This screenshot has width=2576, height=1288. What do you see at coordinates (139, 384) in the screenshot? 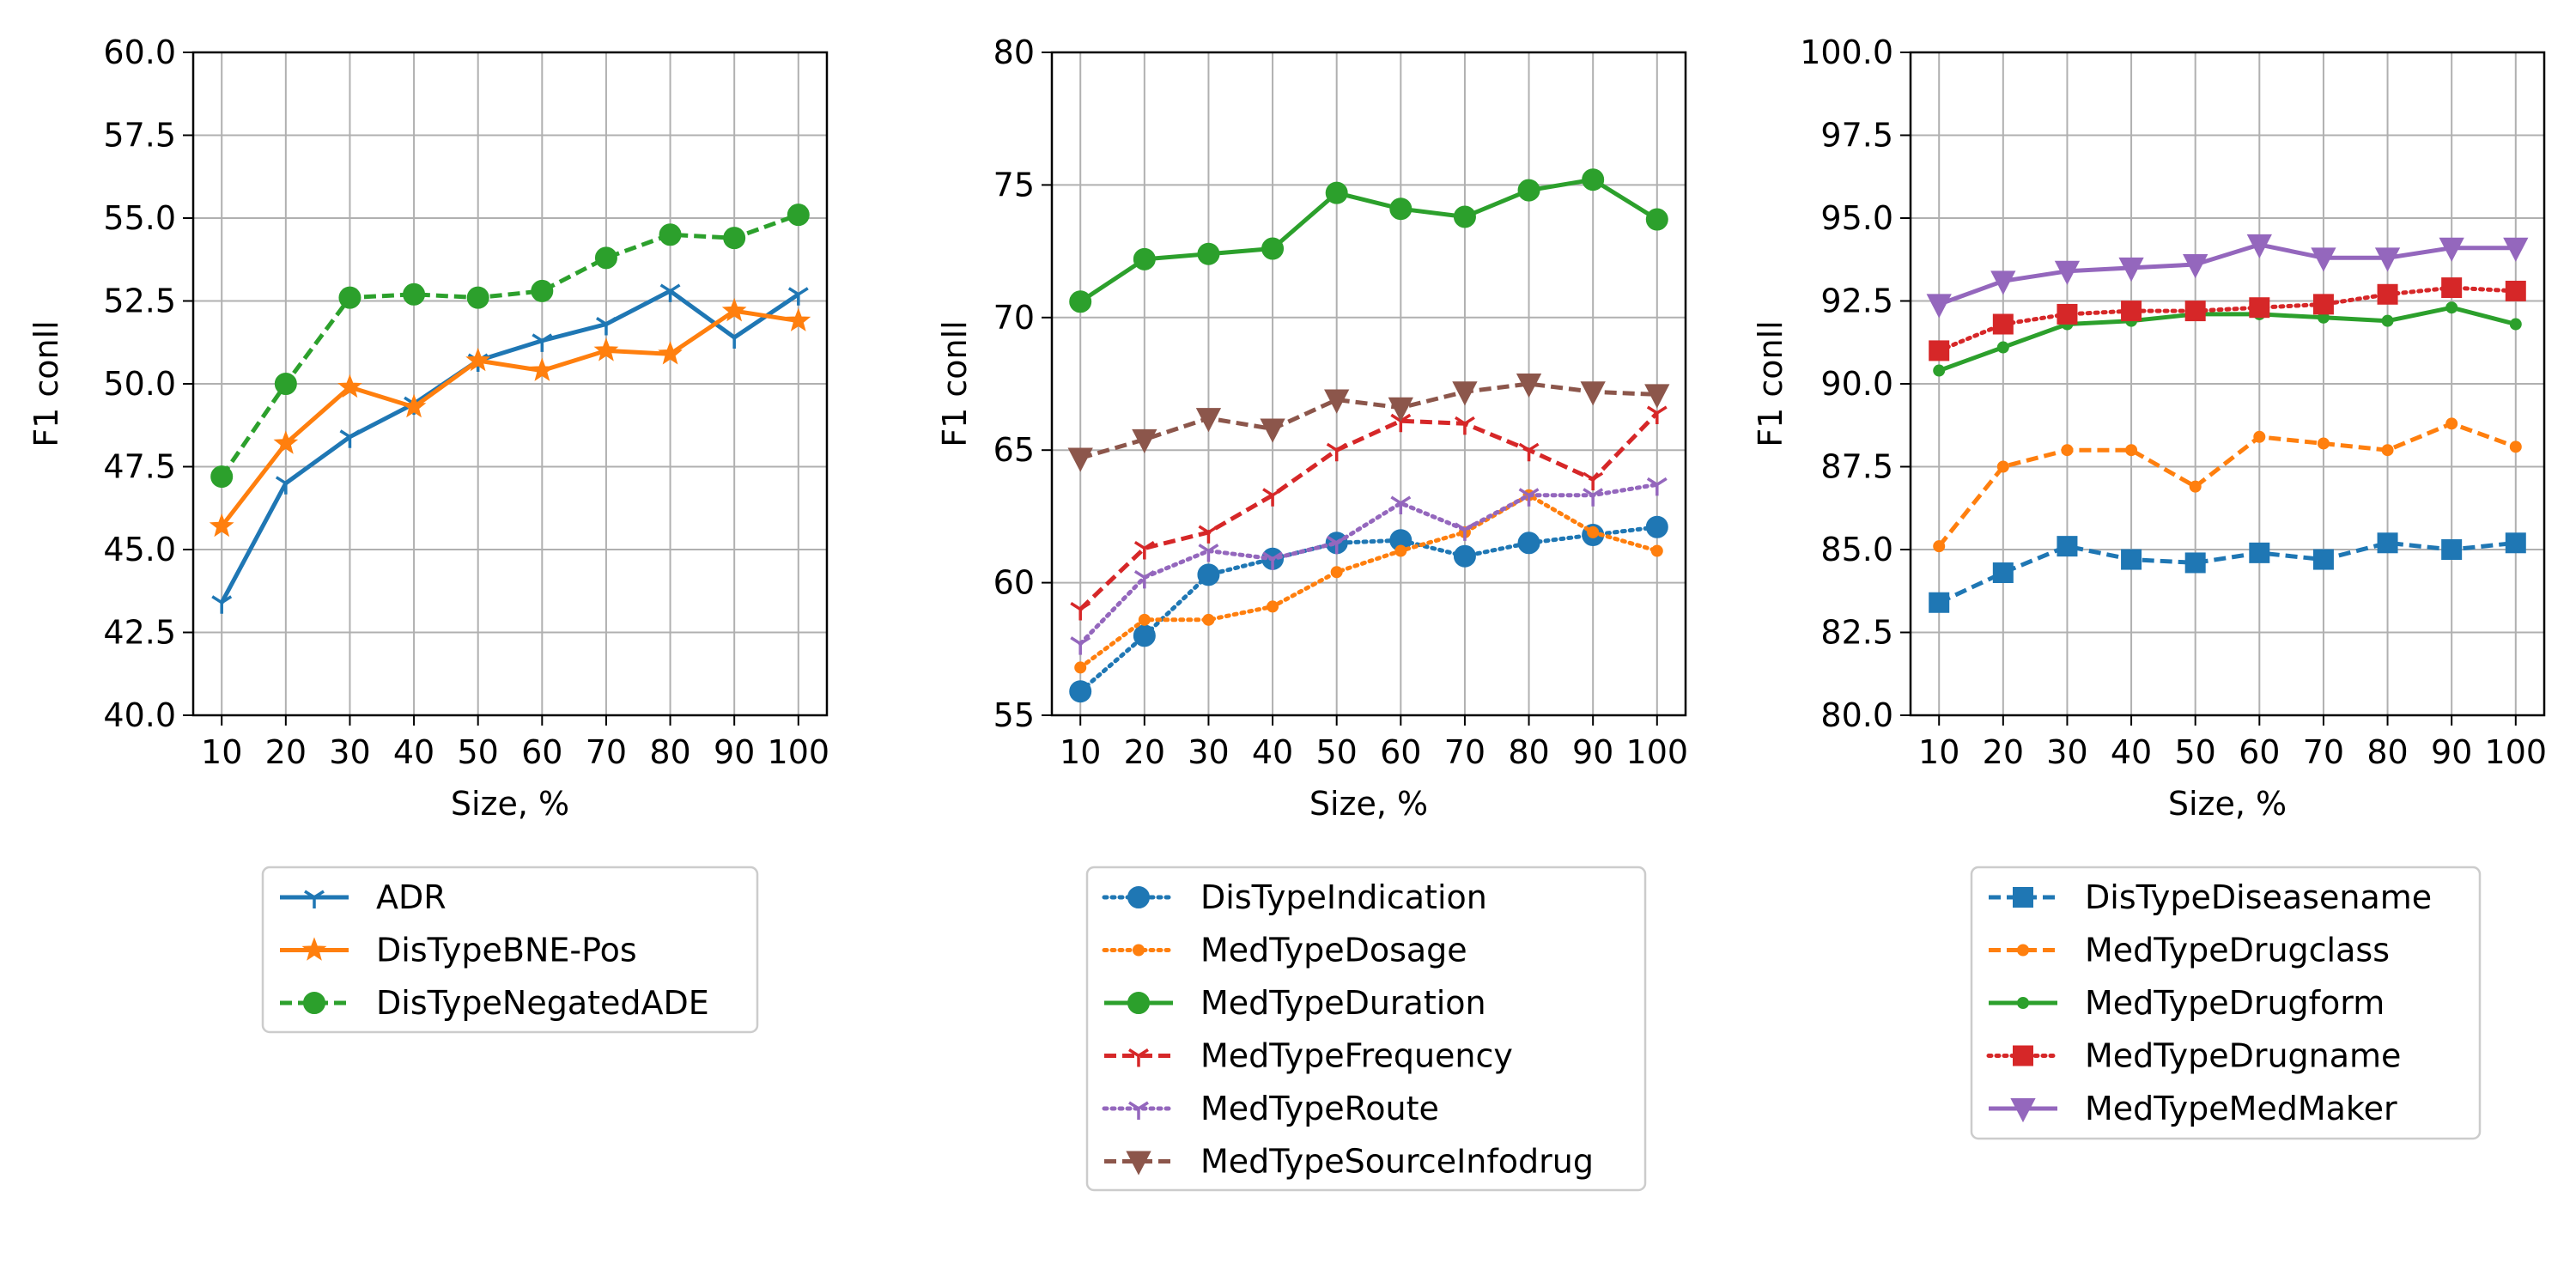
I see `y-tick-label: 50.0` at bounding box center [139, 384].